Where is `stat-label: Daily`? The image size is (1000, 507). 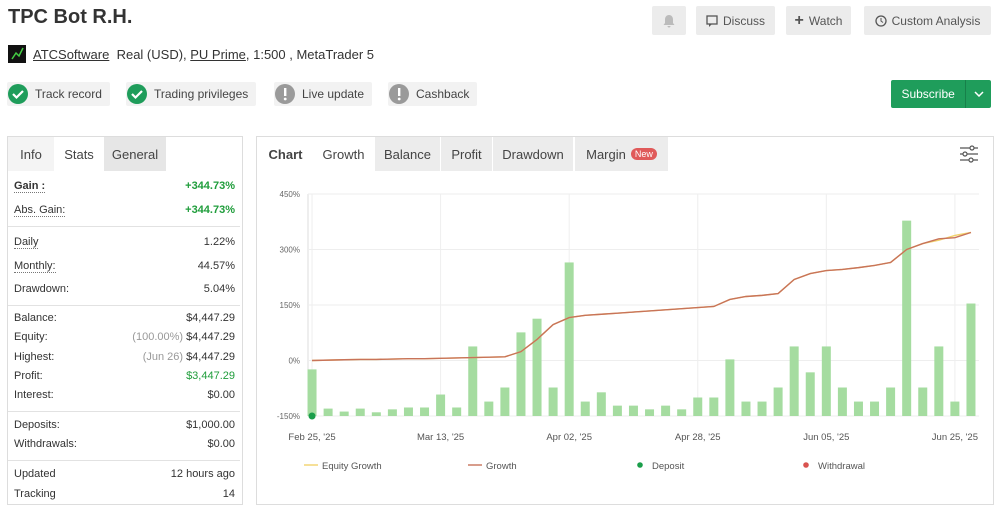
stat-label: Daily is located at coordinates (26, 242).